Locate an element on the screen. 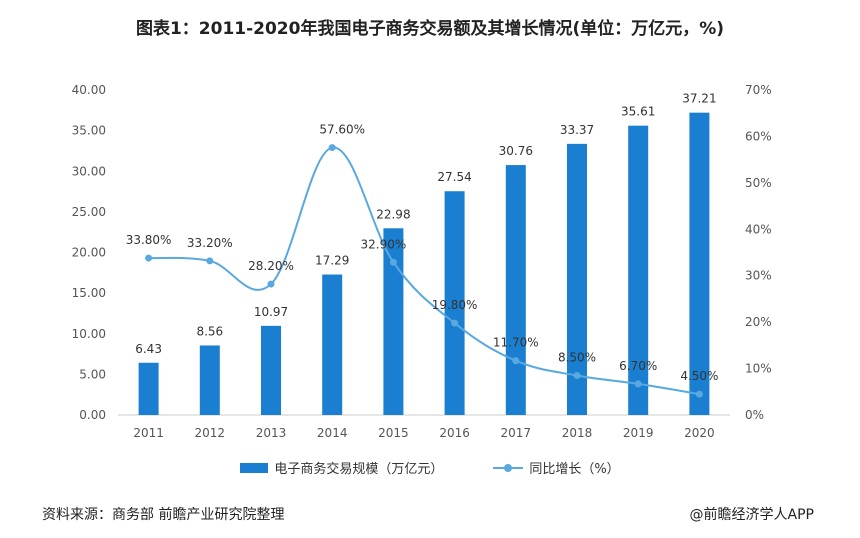 This screenshot has width=860, height=538. y-left-tick-label: 15.00 is located at coordinates (89, 293).